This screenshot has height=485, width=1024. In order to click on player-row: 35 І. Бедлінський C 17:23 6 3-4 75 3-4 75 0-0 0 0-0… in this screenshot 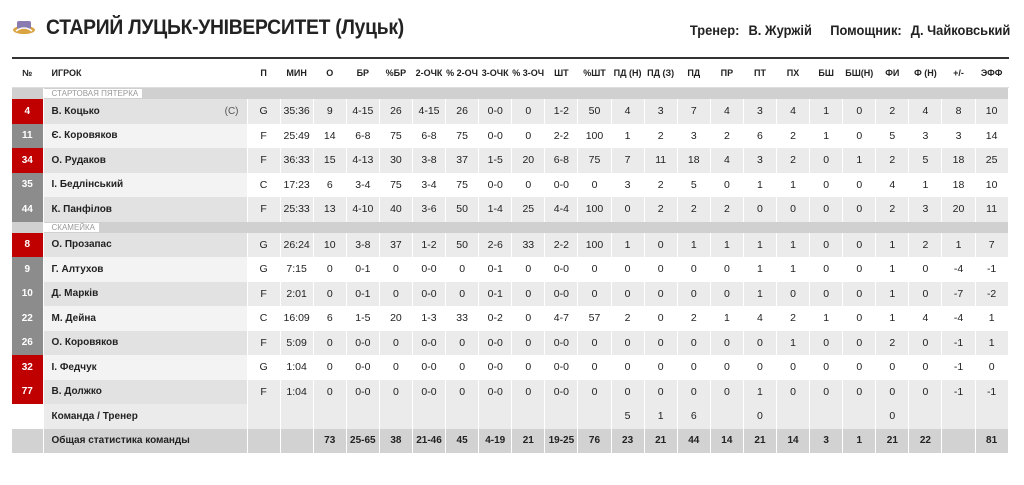, I will do `click(510, 184)`.